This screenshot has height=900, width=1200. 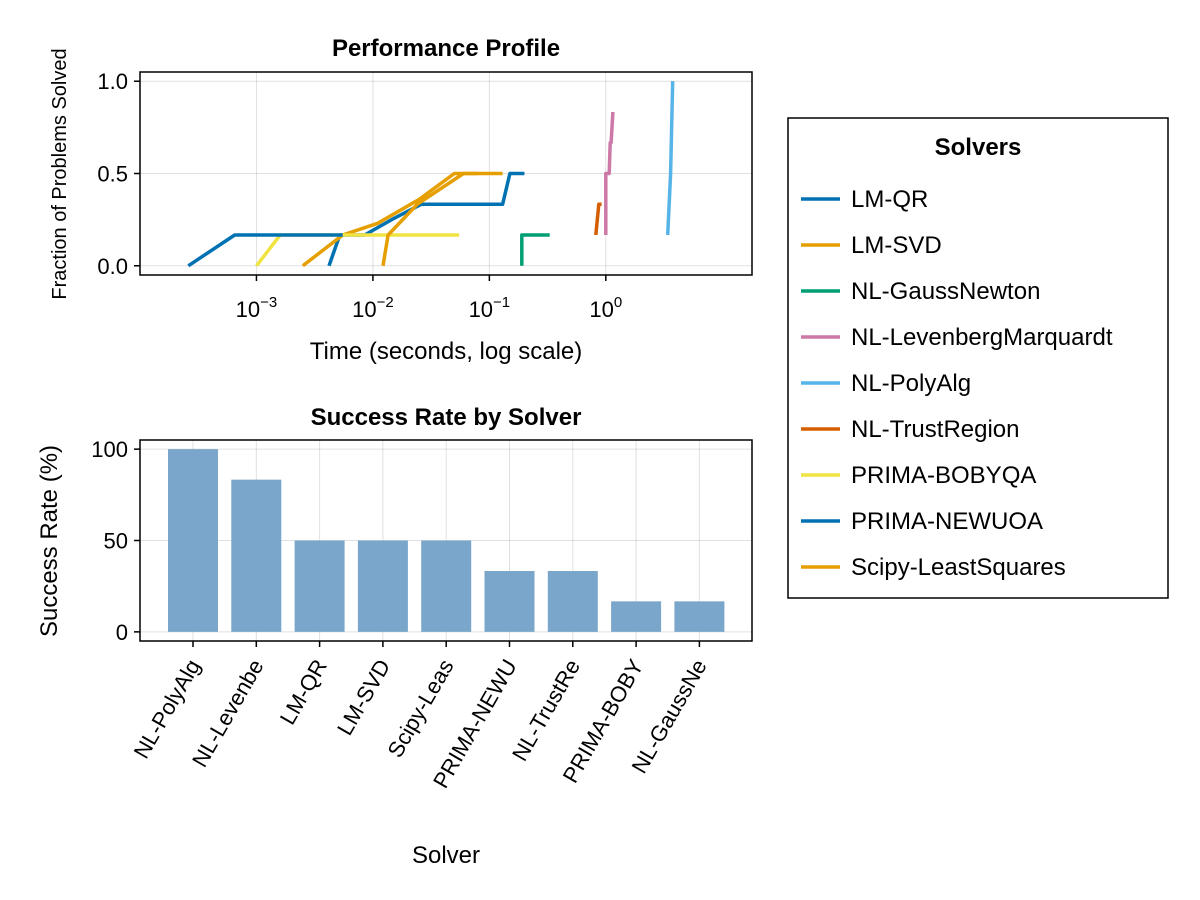 What do you see at coordinates (935, 429) in the screenshot?
I see `legend-label: NL-TrustRegion` at bounding box center [935, 429].